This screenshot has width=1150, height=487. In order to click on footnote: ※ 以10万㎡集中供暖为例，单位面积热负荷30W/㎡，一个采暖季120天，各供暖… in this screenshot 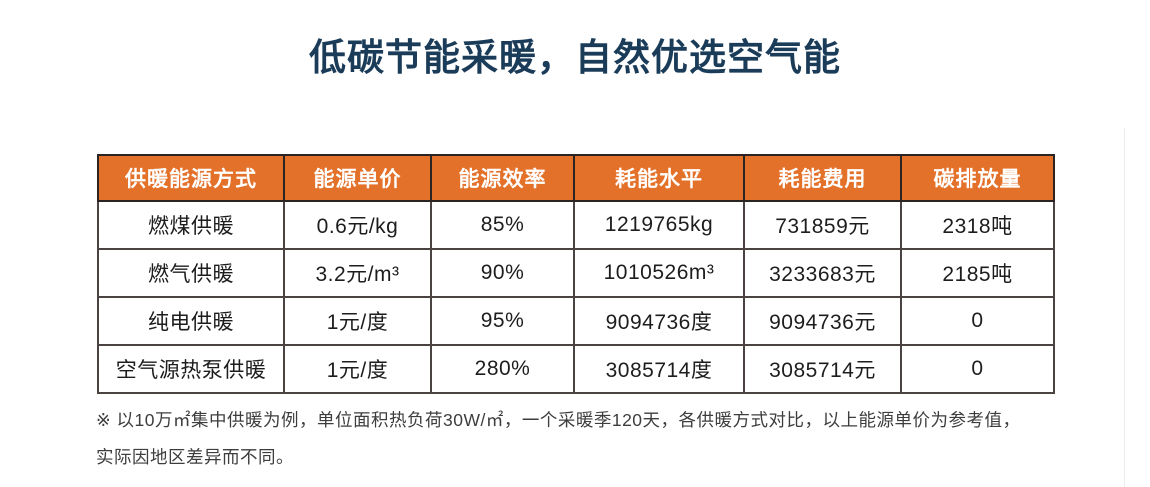, I will do `click(601, 439)`.